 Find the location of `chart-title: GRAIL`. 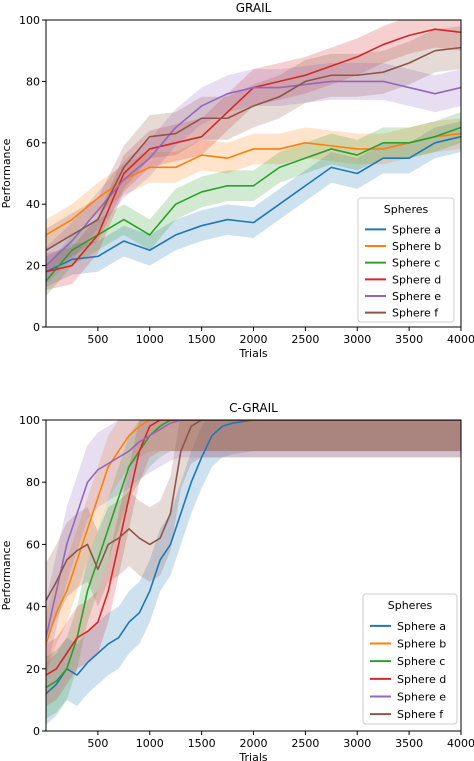

chart-title: GRAIL is located at coordinates (254, 8).